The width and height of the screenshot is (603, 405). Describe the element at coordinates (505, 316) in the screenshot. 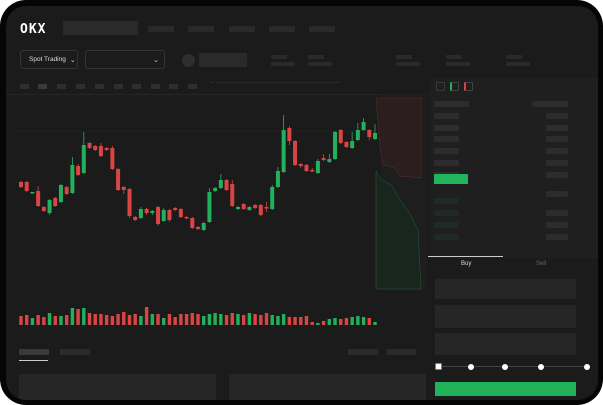

I see `amount-input` at that location.